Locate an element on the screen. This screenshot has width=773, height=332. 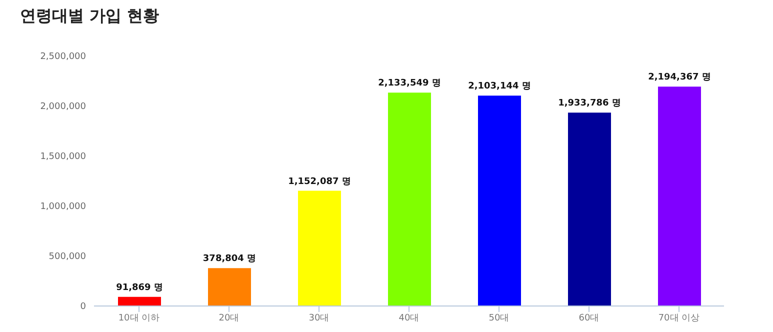
y-tick-label: 2,000,000 is located at coordinates (63, 107).